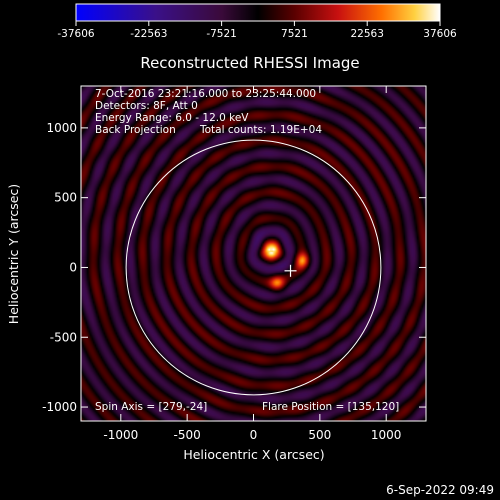  What do you see at coordinates (253, 454) in the screenshot?
I see `x-axis-label: Heliocentric X (arcsec)` at bounding box center [253, 454].